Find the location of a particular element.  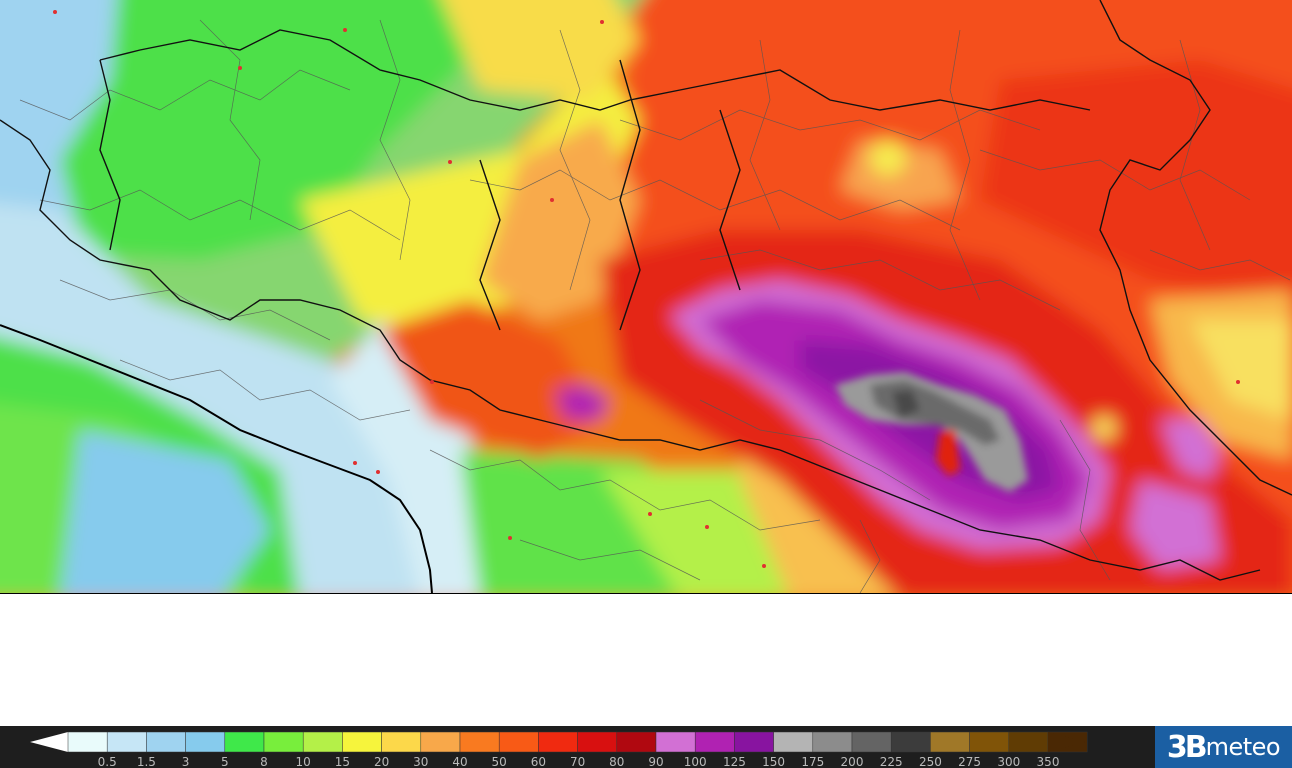

legend-threshold-label: 5 is located at coordinates (225, 761).